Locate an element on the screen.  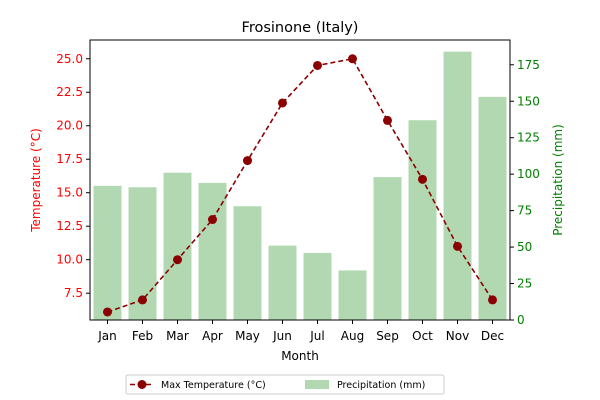
x-axis-label: Month is located at coordinates (300, 356).